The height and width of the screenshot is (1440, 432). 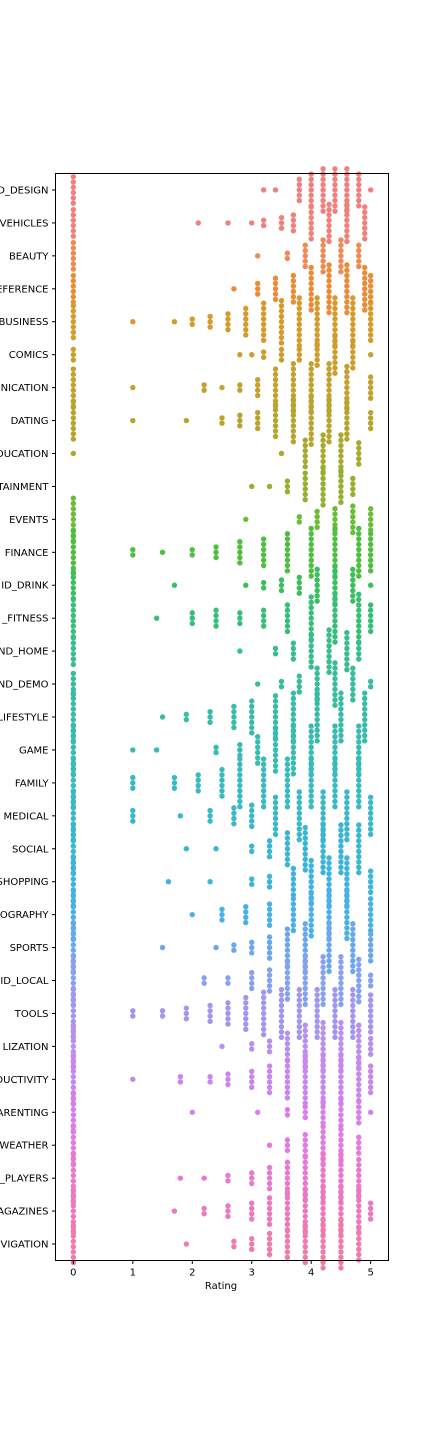 I want to click on y-tick-label: LIFESTYLE, so click(x=24, y=718).